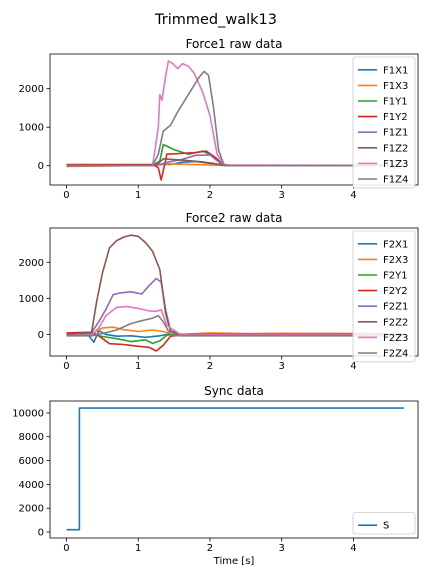 Image resolution: width=432 pixels, height=576 pixels. What do you see at coordinates (395, 244) in the screenshot?
I see `legend-label: F2X1` at bounding box center [395, 244].